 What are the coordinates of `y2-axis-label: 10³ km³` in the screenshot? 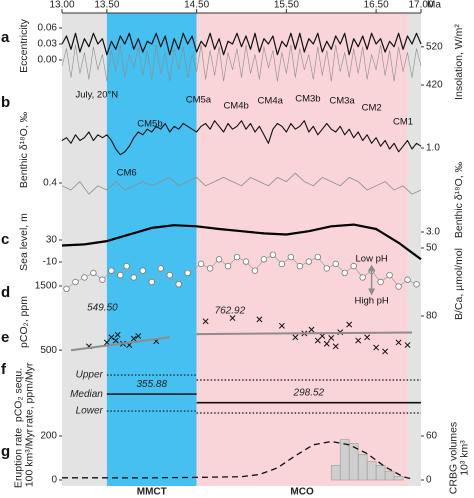 It's located at (464, 458).